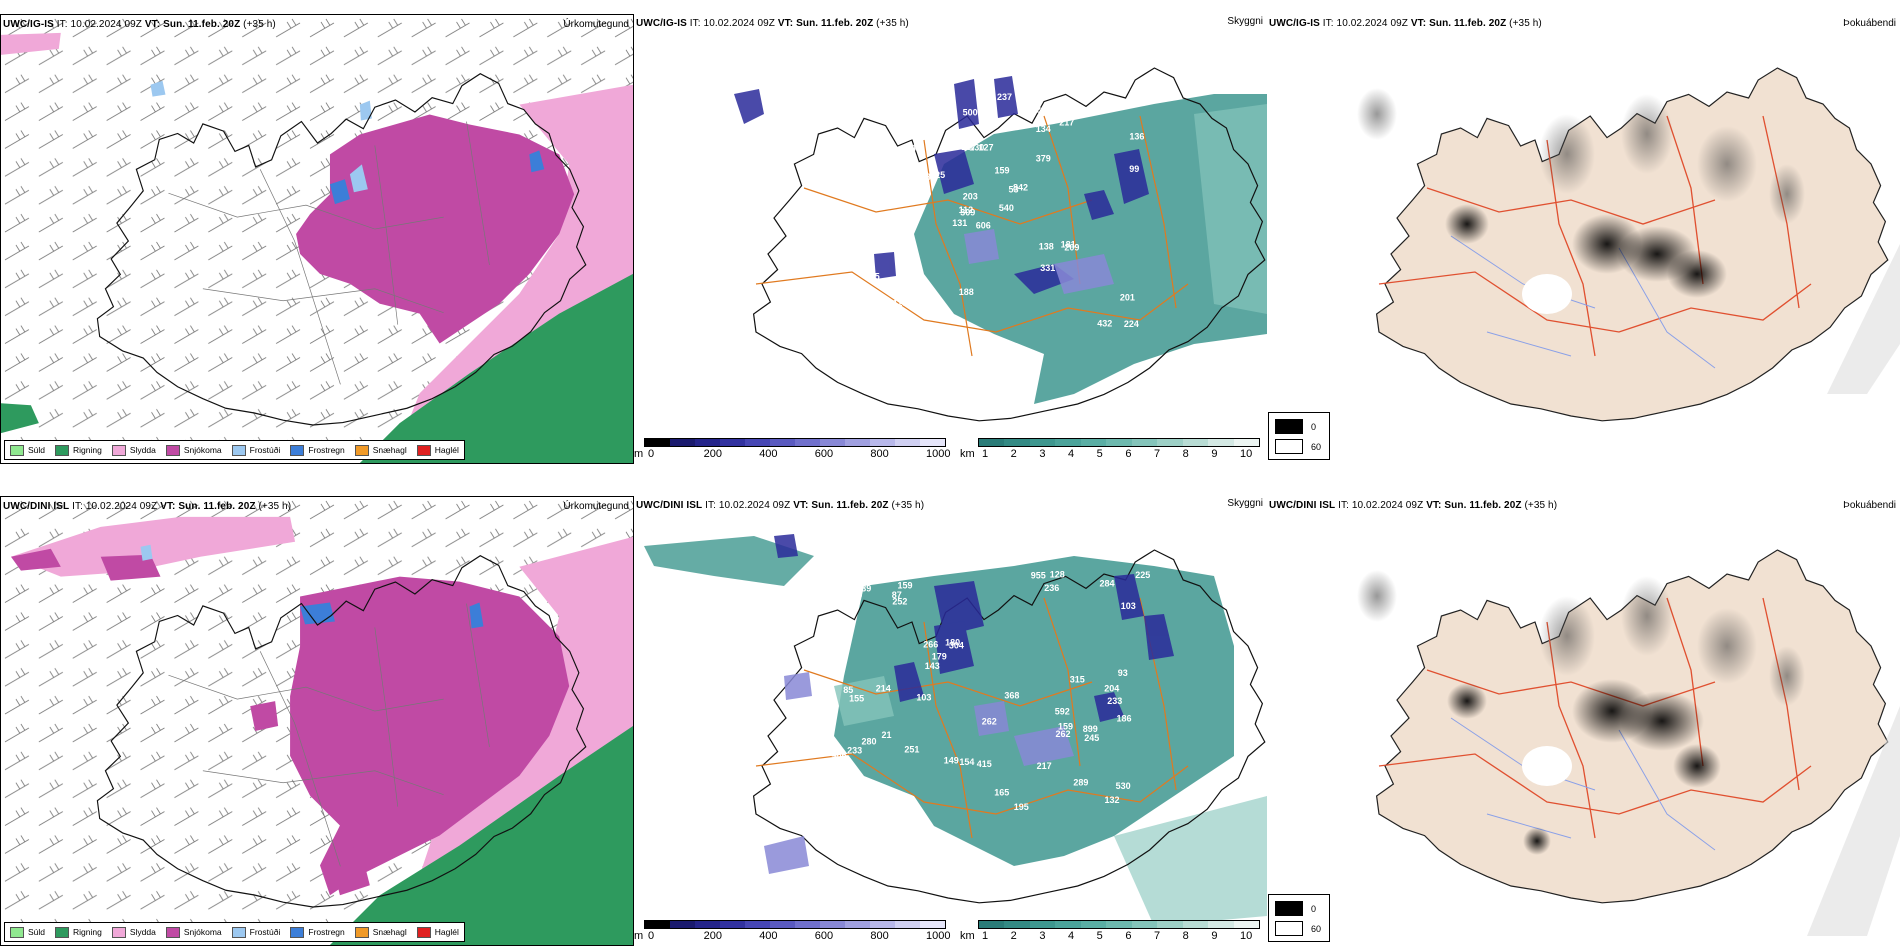  I want to click on station-value-label: 223, so click(861, 198).